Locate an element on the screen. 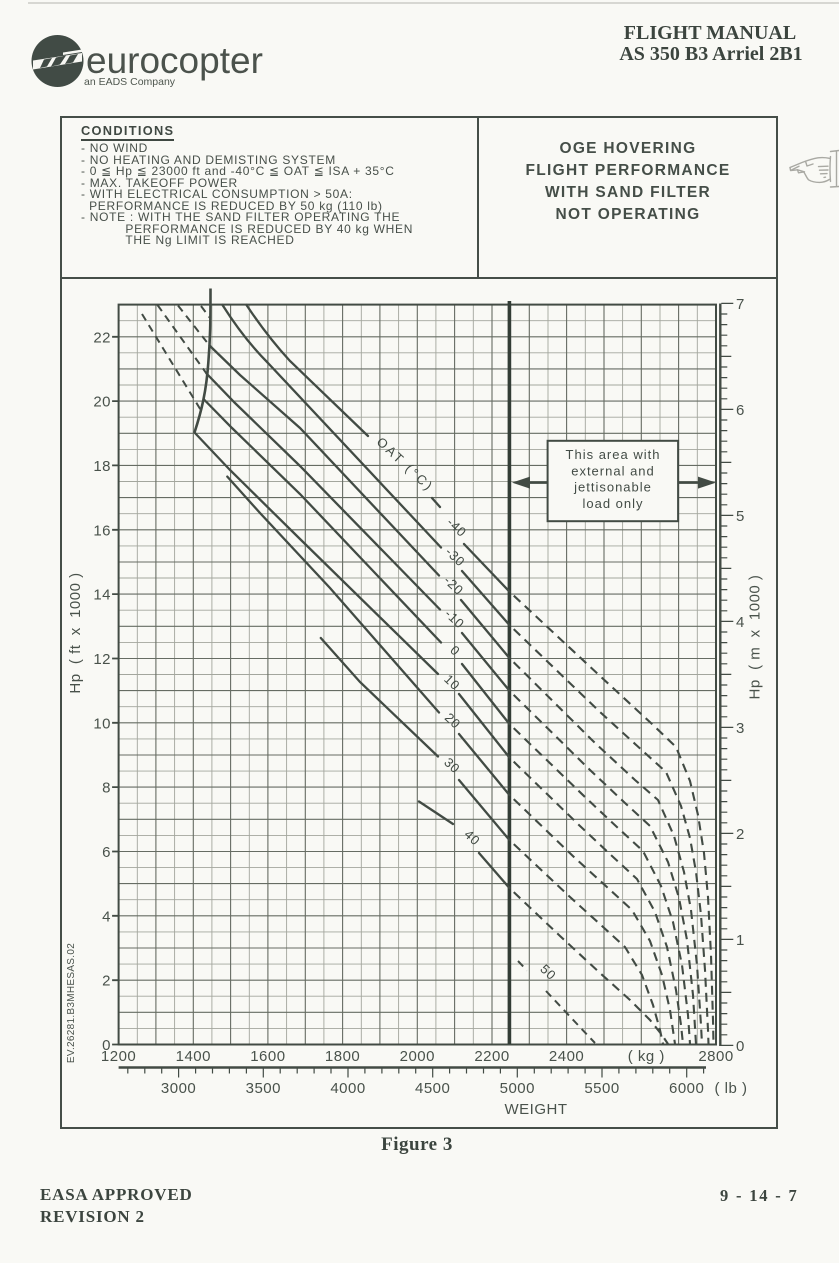  svg-text: 16 is located at coordinates (102, 530).